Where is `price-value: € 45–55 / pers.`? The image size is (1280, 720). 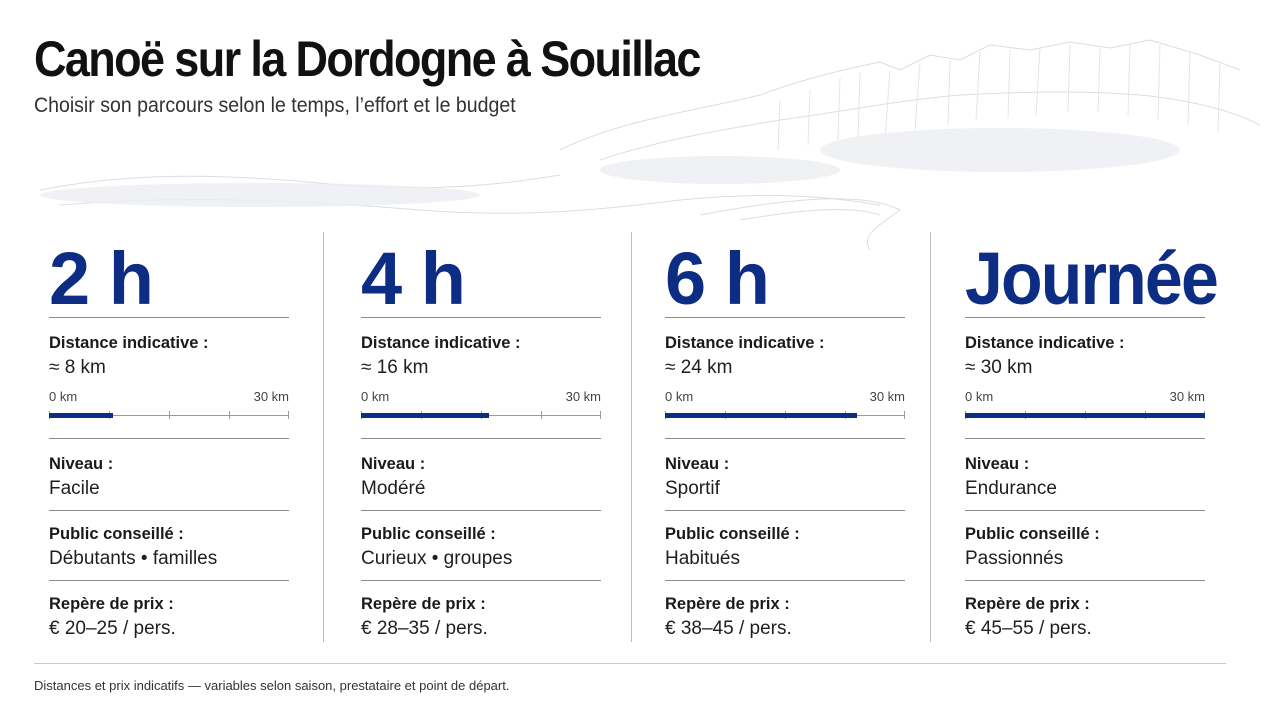 price-value: € 45–55 / pers. is located at coordinates (1028, 628).